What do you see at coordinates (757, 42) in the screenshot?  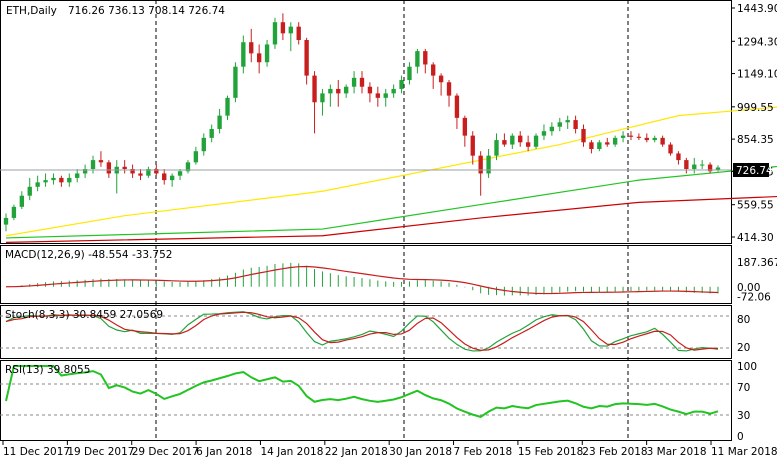 I see `price-tick-label: 1294.30` at bounding box center [757, 42].